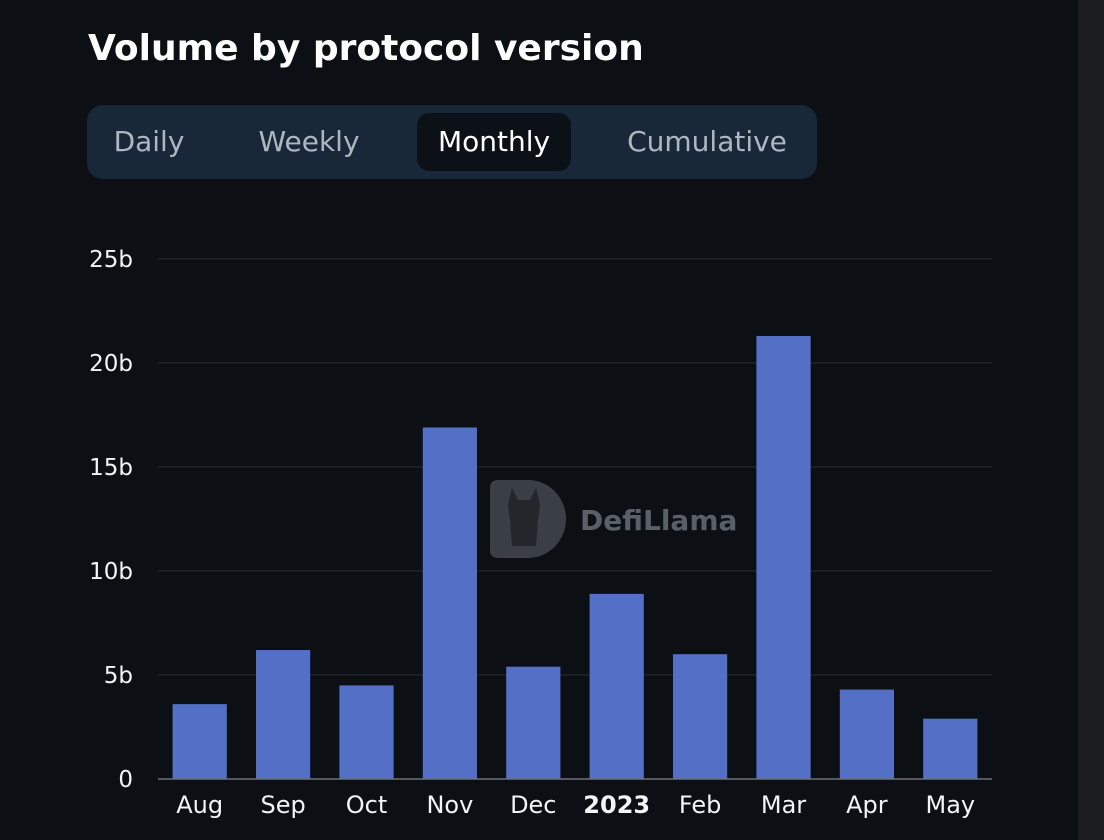 This screenshot has height=840, width=1104. I want to click on y-tick-label: 25b, so click(111, 260).